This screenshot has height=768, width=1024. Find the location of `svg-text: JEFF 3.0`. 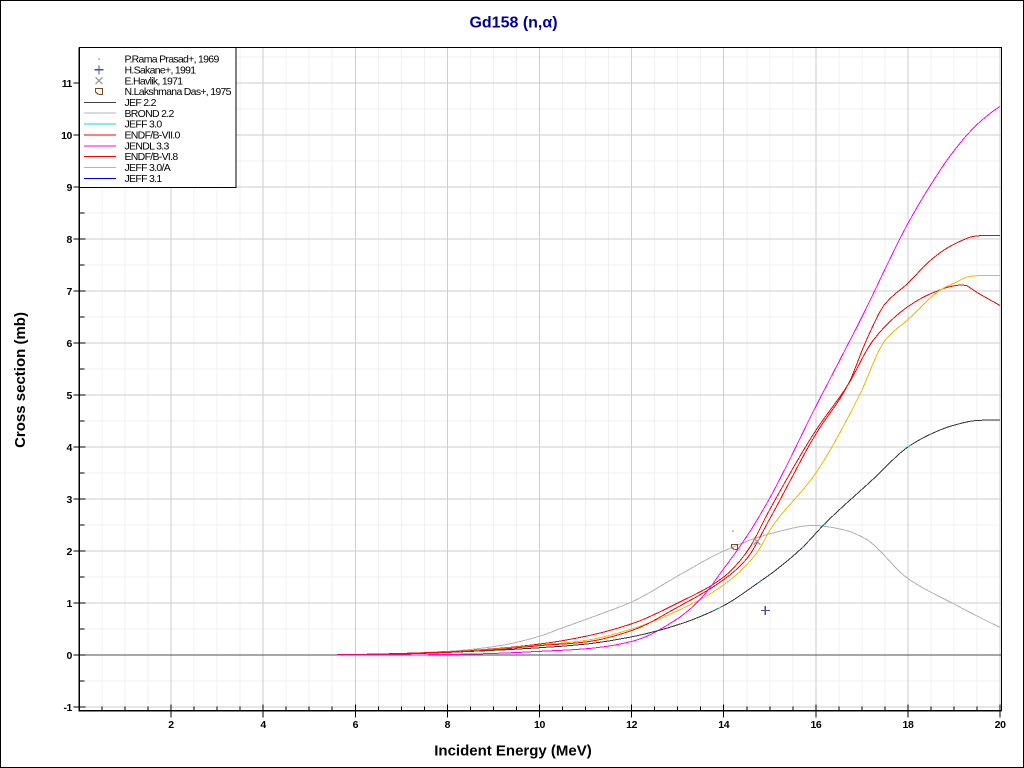

svg-text: JEFF 3.0 is located at coordinates (144, 125).